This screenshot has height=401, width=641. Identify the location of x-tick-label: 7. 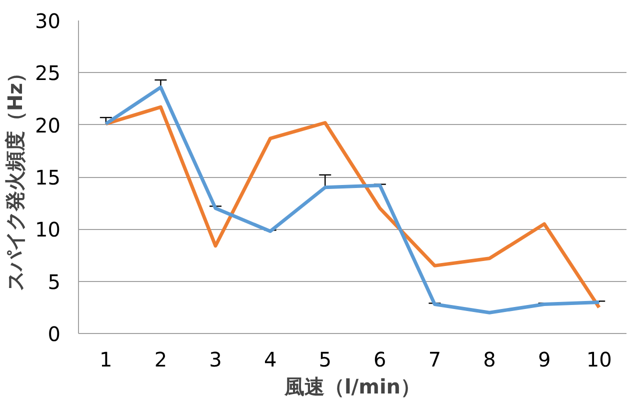
(435, 360).